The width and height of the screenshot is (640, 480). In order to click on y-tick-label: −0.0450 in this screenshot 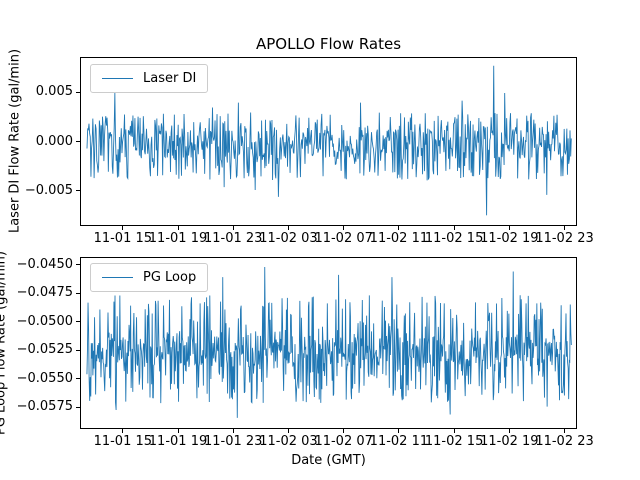, I will do `click(44, 264)`.